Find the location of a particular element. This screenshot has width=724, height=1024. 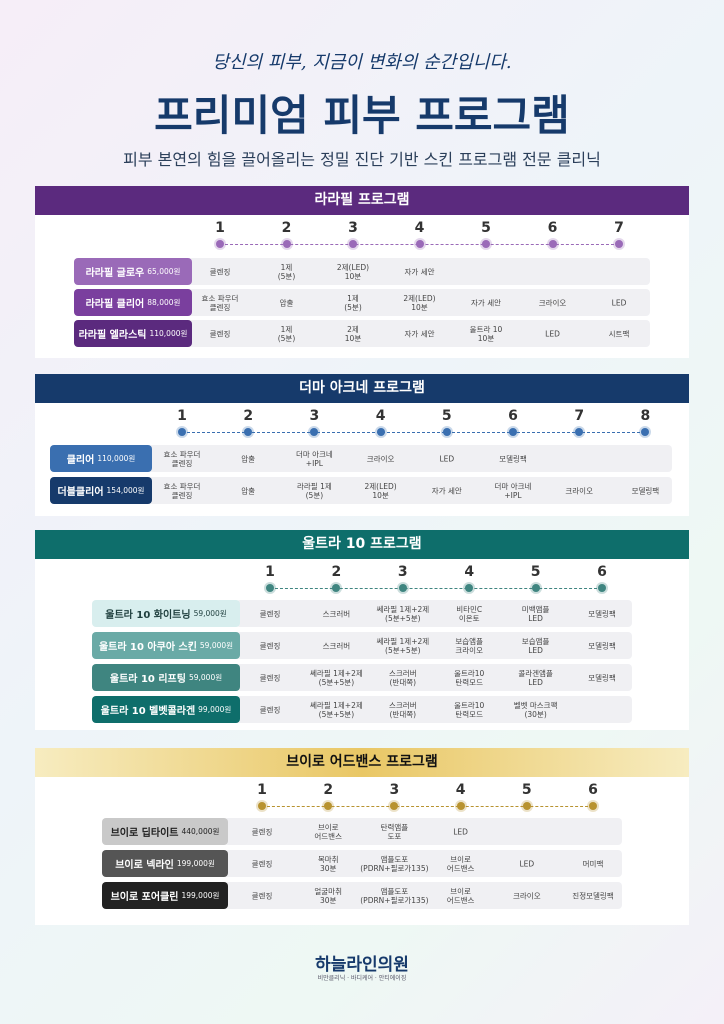

row-label: 울트라 10 아쿠아 스킨 59,000원 is located at coordinates (166, 645).